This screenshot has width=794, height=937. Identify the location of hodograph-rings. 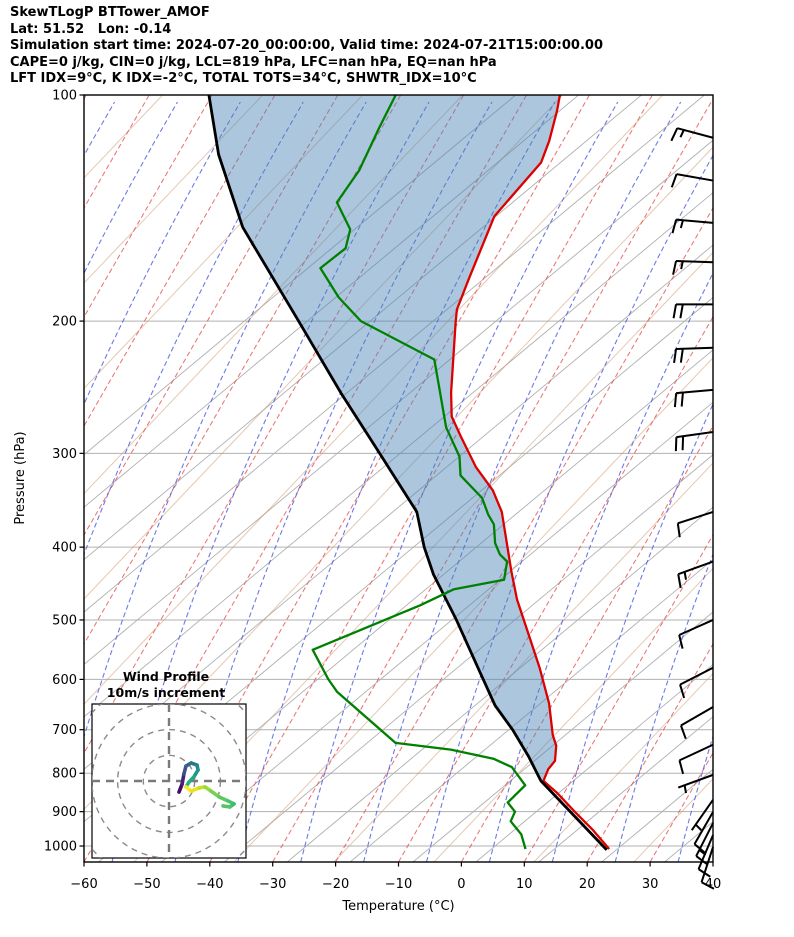
(169, 781).